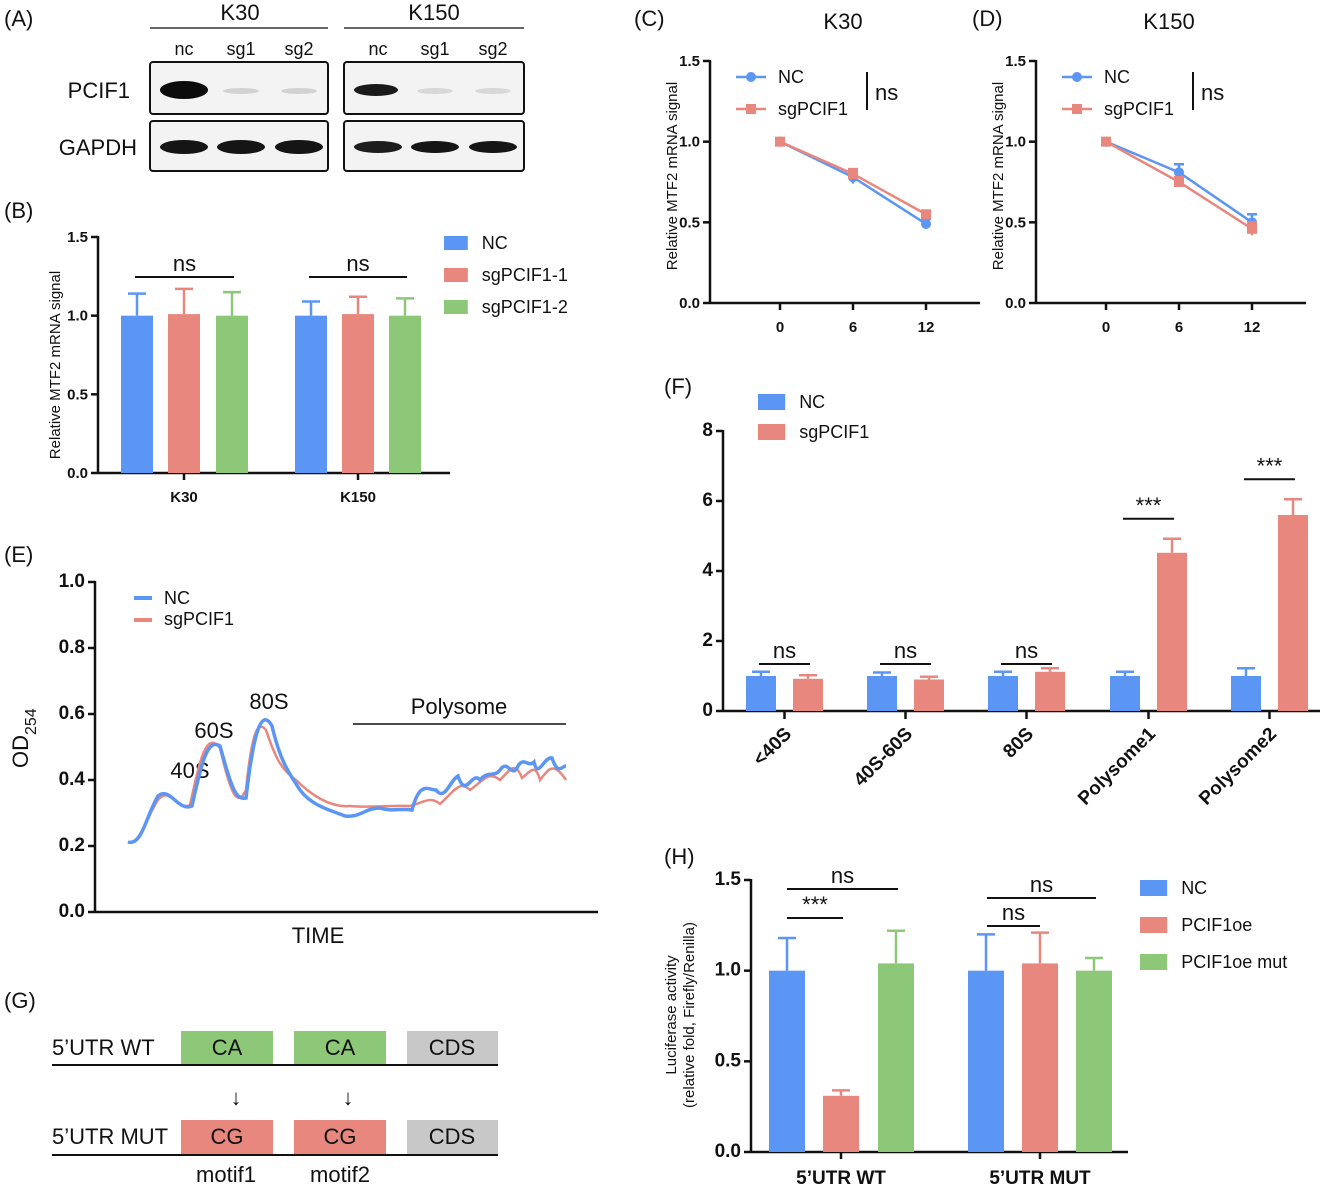 The image size is (1328, 1188). What do you see at coordinates (780, 327) in the screenshot?
I see `chart-c-x-tick-label: 0` at bounding box center [780, 327].